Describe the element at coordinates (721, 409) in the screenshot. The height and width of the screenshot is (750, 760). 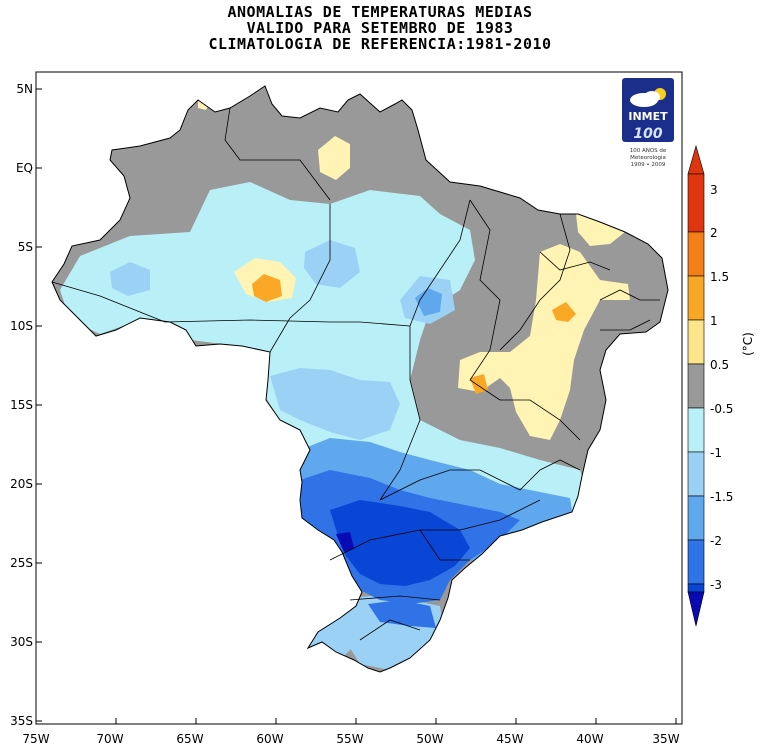
I see `colorbar-label: -0.5` at that location.